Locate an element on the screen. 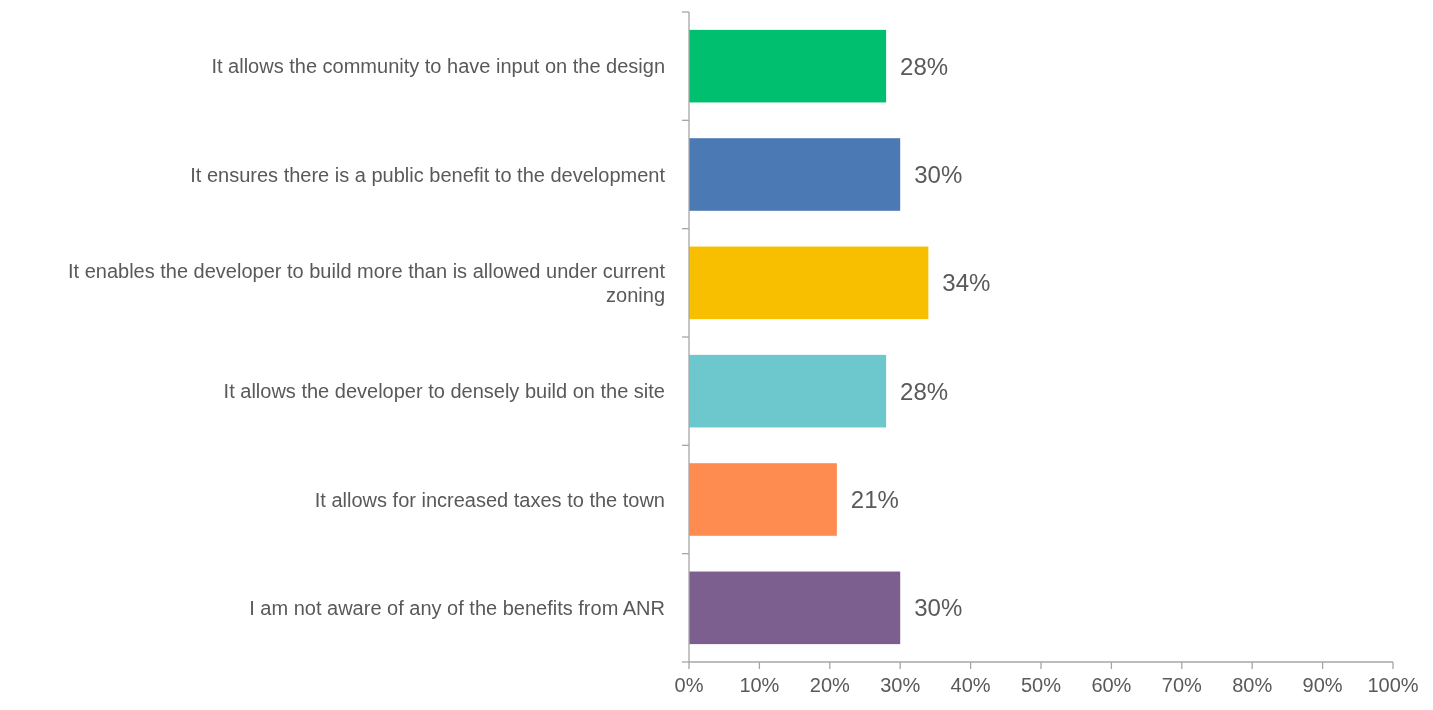  x-tick-label: 10% is located at coordinates (759, 685).